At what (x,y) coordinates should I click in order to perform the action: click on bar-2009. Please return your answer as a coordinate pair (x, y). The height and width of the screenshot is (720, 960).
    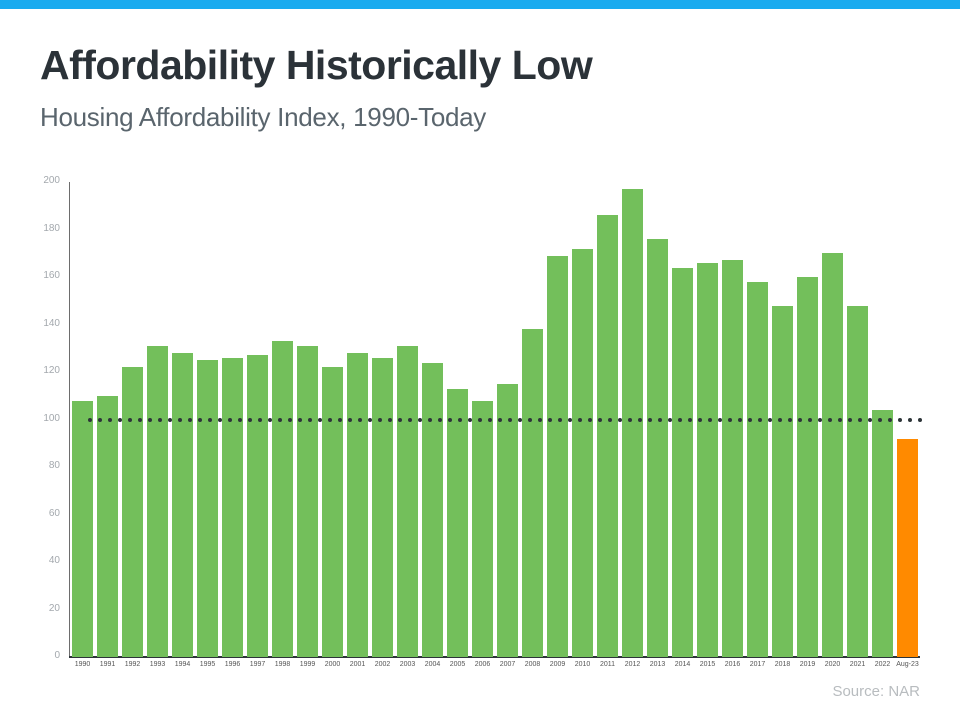
    Looking at the image, I should click on (557, 456).